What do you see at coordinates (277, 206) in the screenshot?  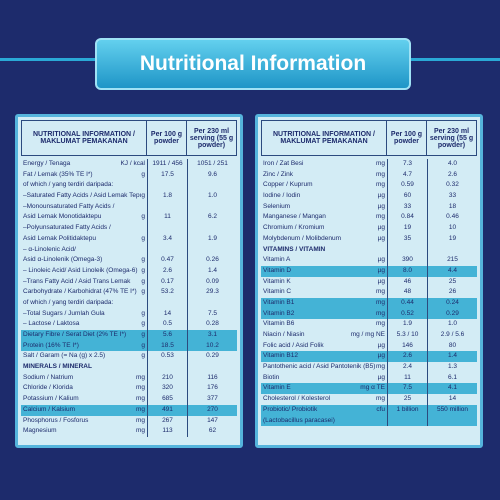 I see `row-label: Selenium` at bounding box center [277, 206].